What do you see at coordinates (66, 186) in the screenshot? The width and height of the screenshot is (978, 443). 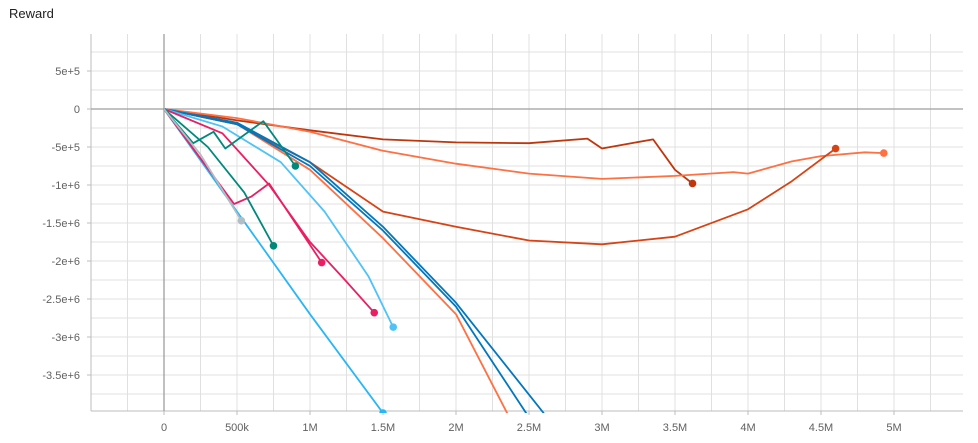 I see `y-tick-label: -1e+6` at bounding box center [66, 186].